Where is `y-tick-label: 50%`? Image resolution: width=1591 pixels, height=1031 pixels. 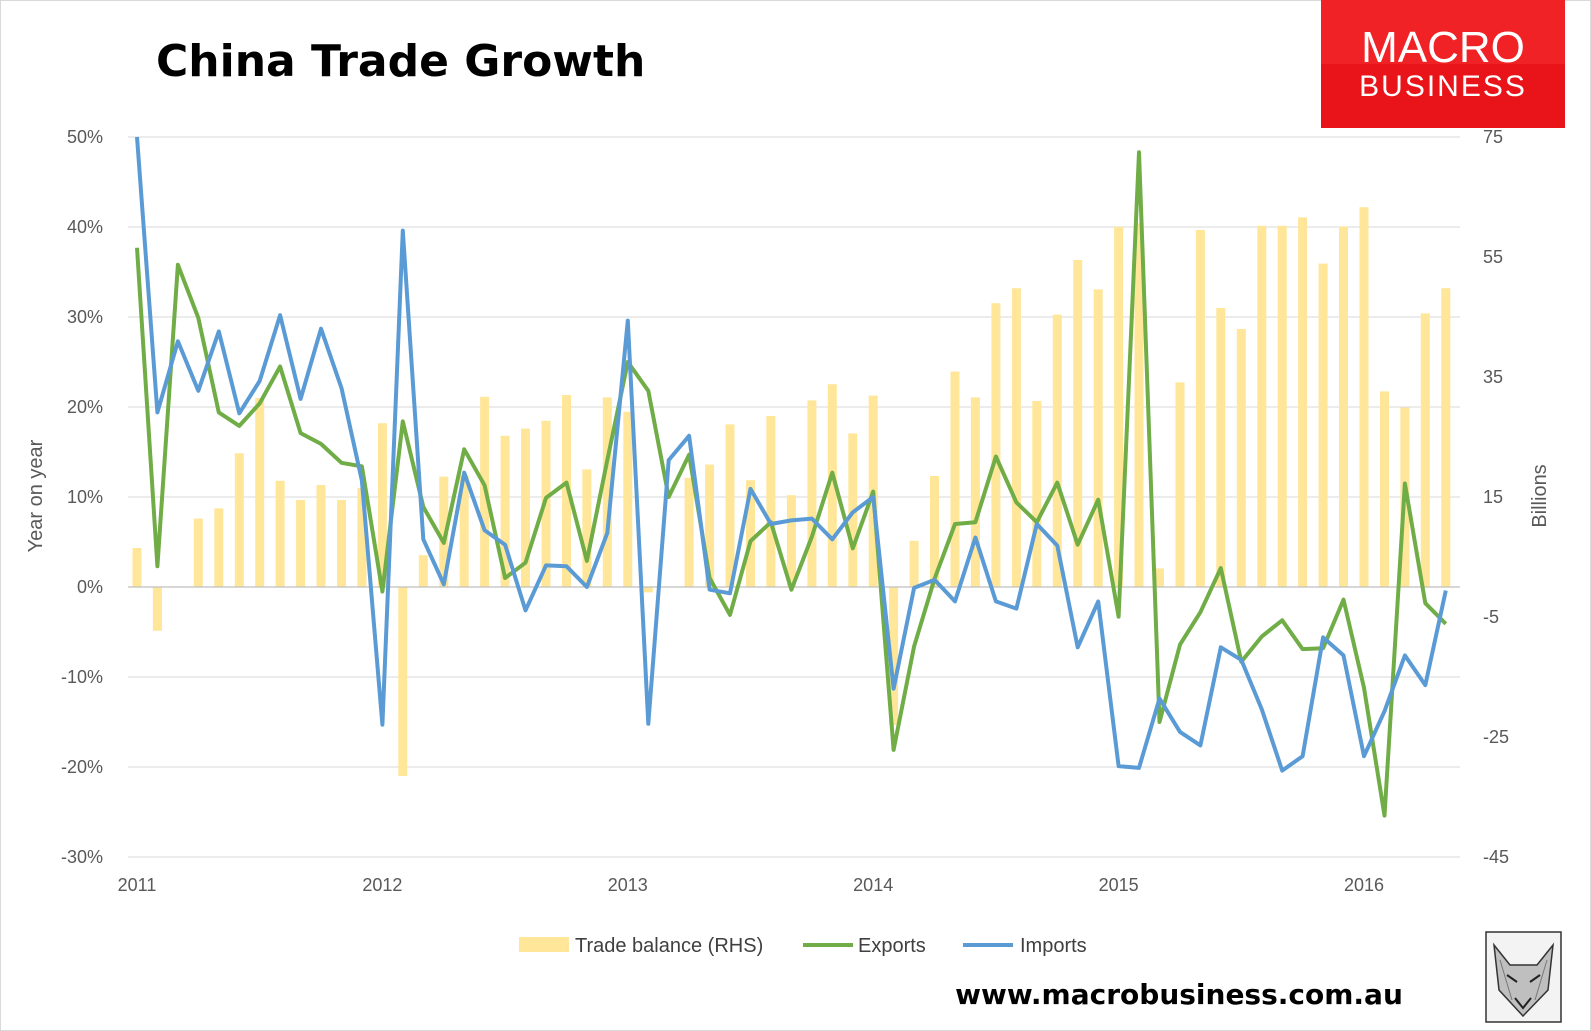
y-tick-label: 50% is located at coordinates (85, 137).